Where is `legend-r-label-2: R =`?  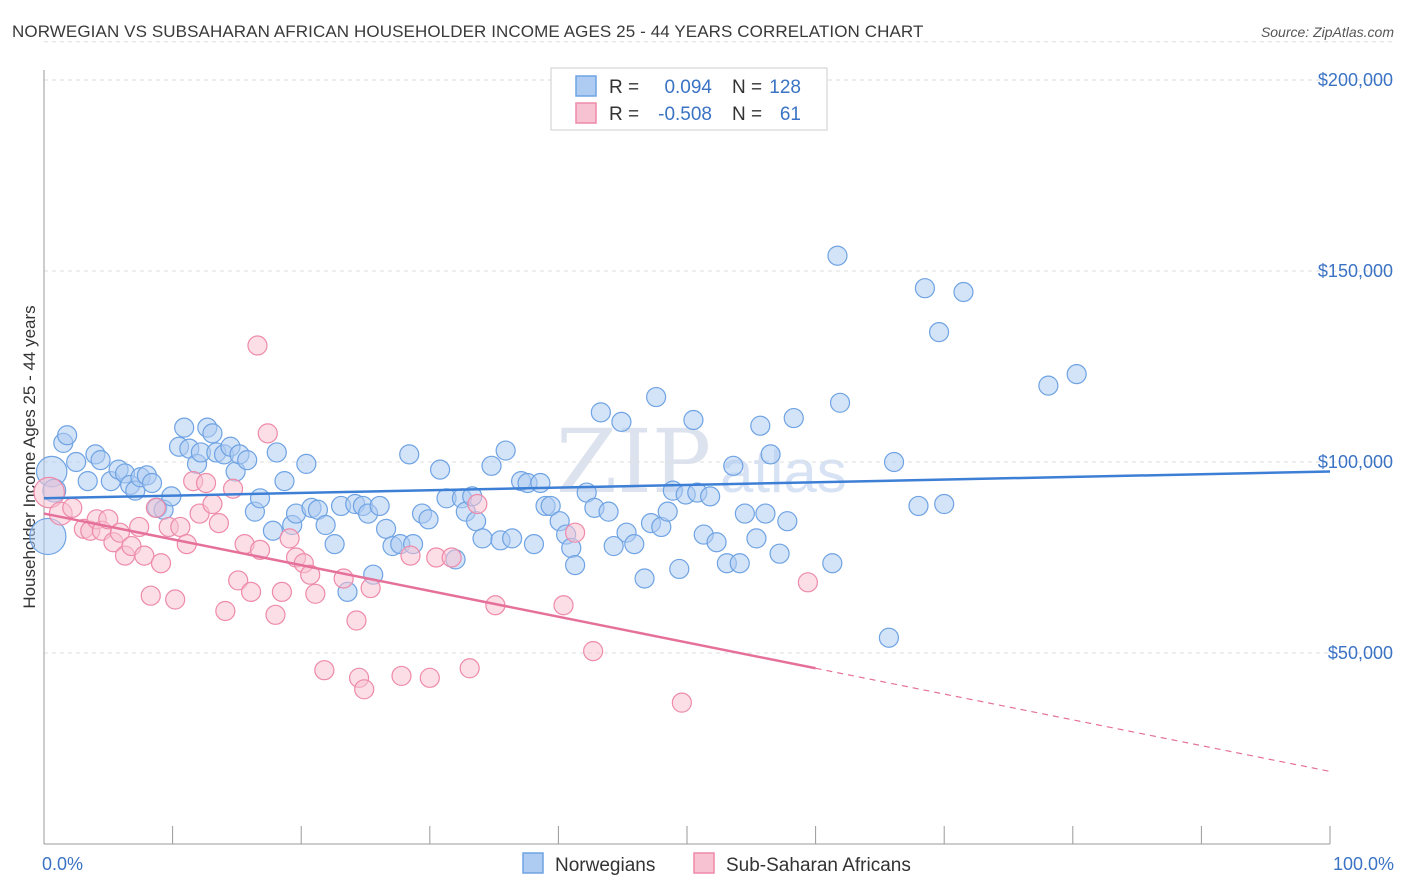 legend-r-label-2: R = is located at coordinates (624, 114).